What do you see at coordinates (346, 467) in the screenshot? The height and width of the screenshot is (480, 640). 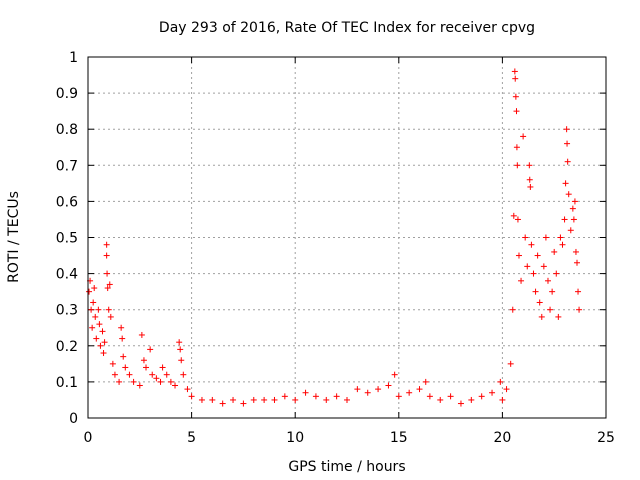 I see `x-axis-label: GPS time / hours` at bounding box center [346, 467].